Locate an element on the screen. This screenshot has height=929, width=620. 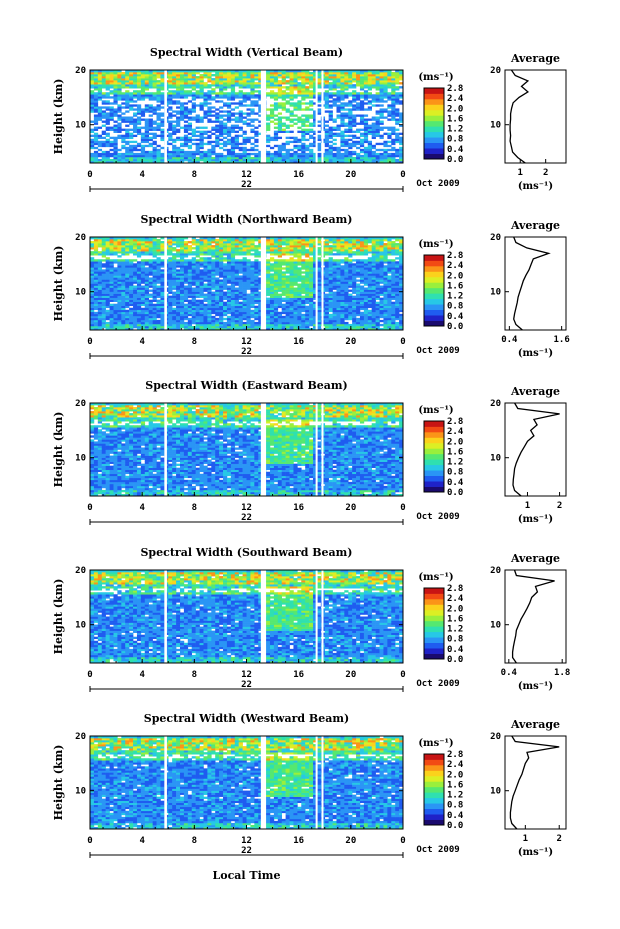
day-label: 22 is located at coordinates (246, 185).